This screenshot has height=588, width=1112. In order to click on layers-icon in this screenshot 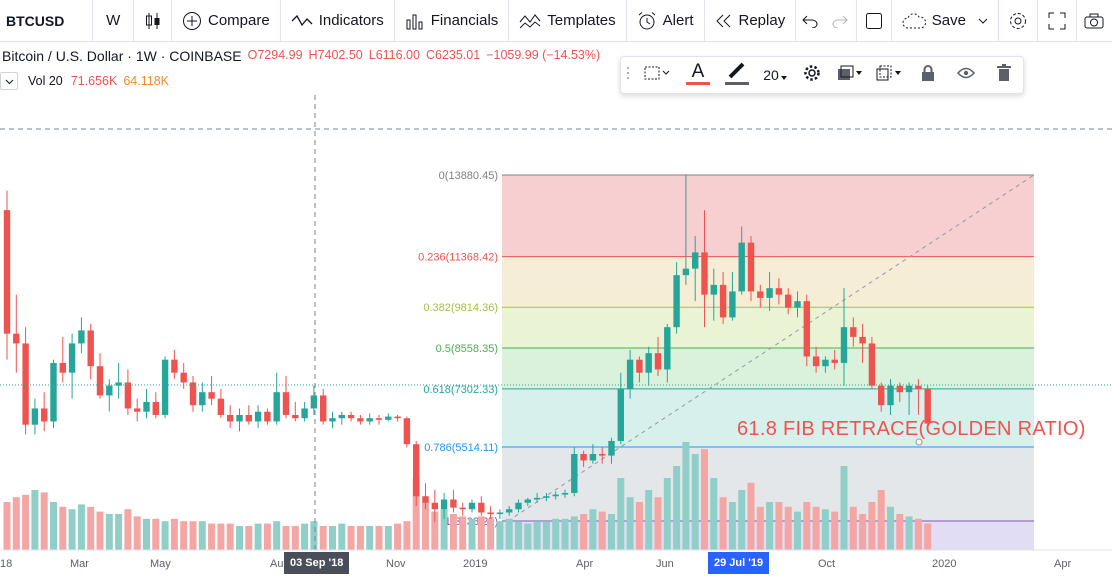, I will do `click(850, 75)`.